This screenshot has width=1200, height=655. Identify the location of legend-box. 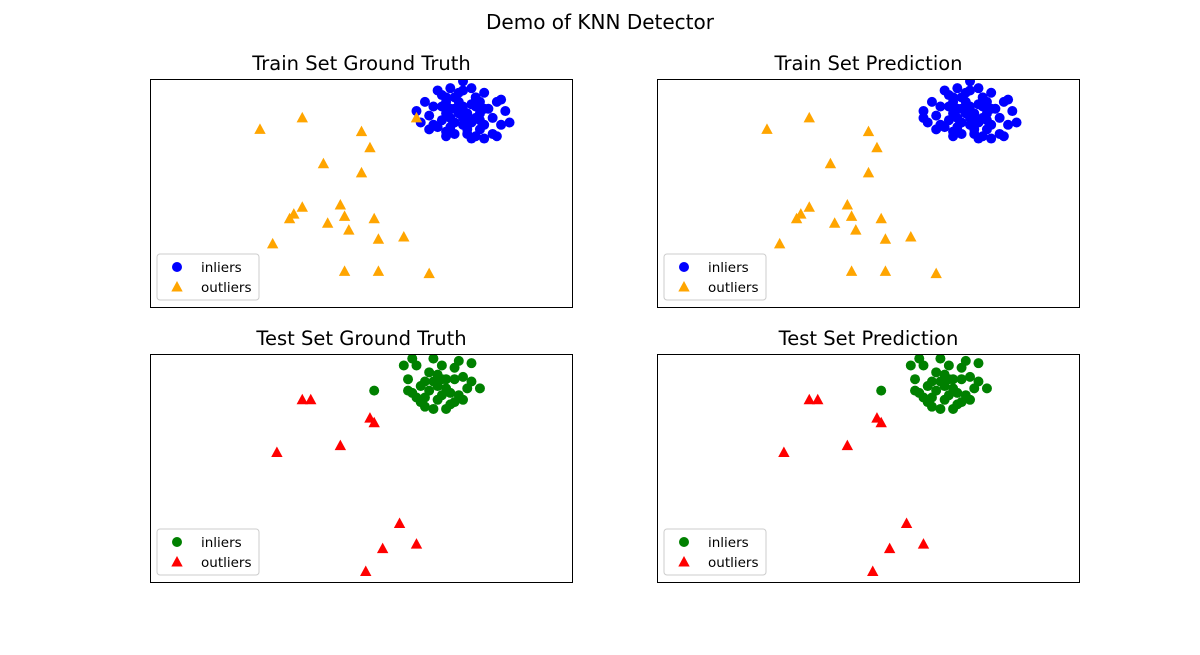
(715, 552).